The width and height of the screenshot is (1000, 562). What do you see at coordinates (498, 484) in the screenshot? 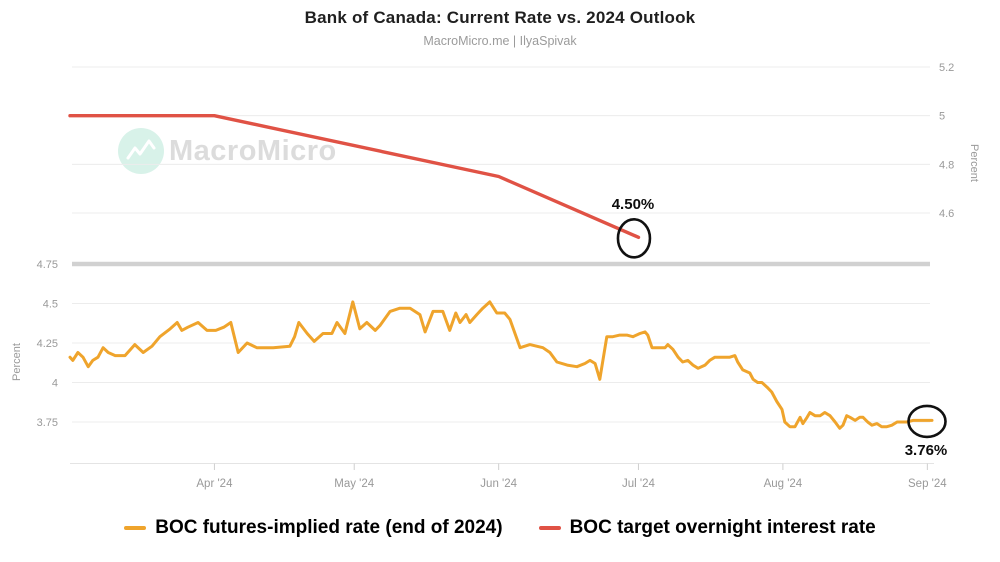
I see `x-axis-tick-label: Jun '24` at bounding box center [498, 484].